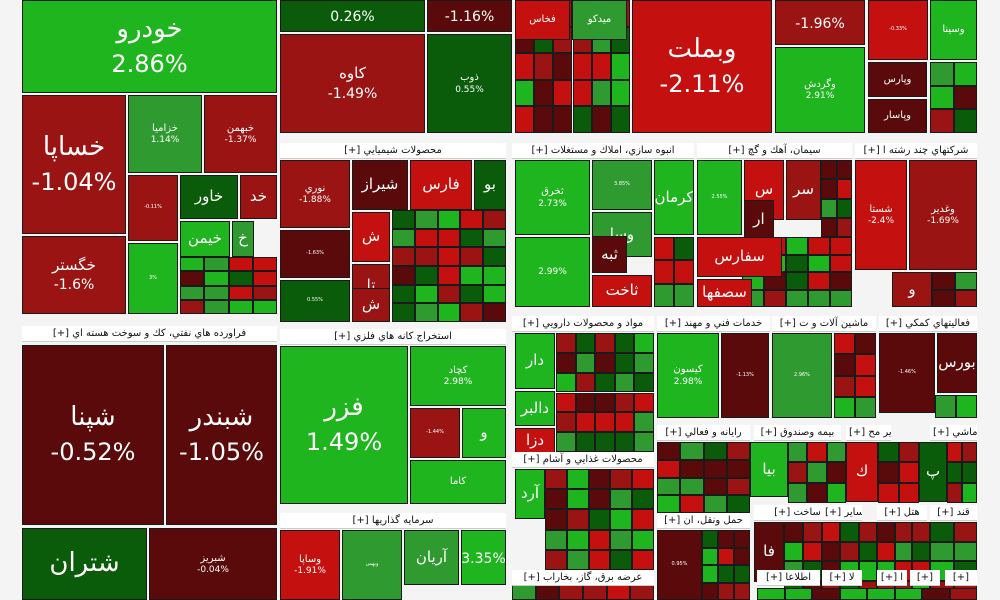 This screenshot has width=1000, height=600. What do you see at coordinates (719, 197) in the screenshot?
I see `stock-tile: 2.55%` at bounding box center [719, 197].